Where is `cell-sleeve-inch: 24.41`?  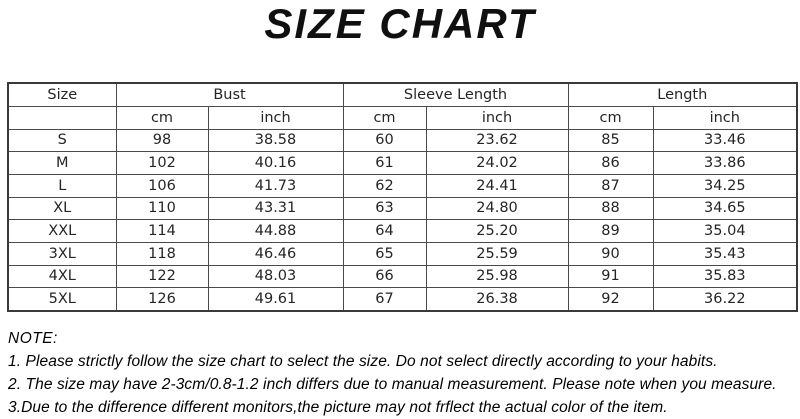
cell-sleeve-inch: 24.41 is located at coordinates (497, 185).